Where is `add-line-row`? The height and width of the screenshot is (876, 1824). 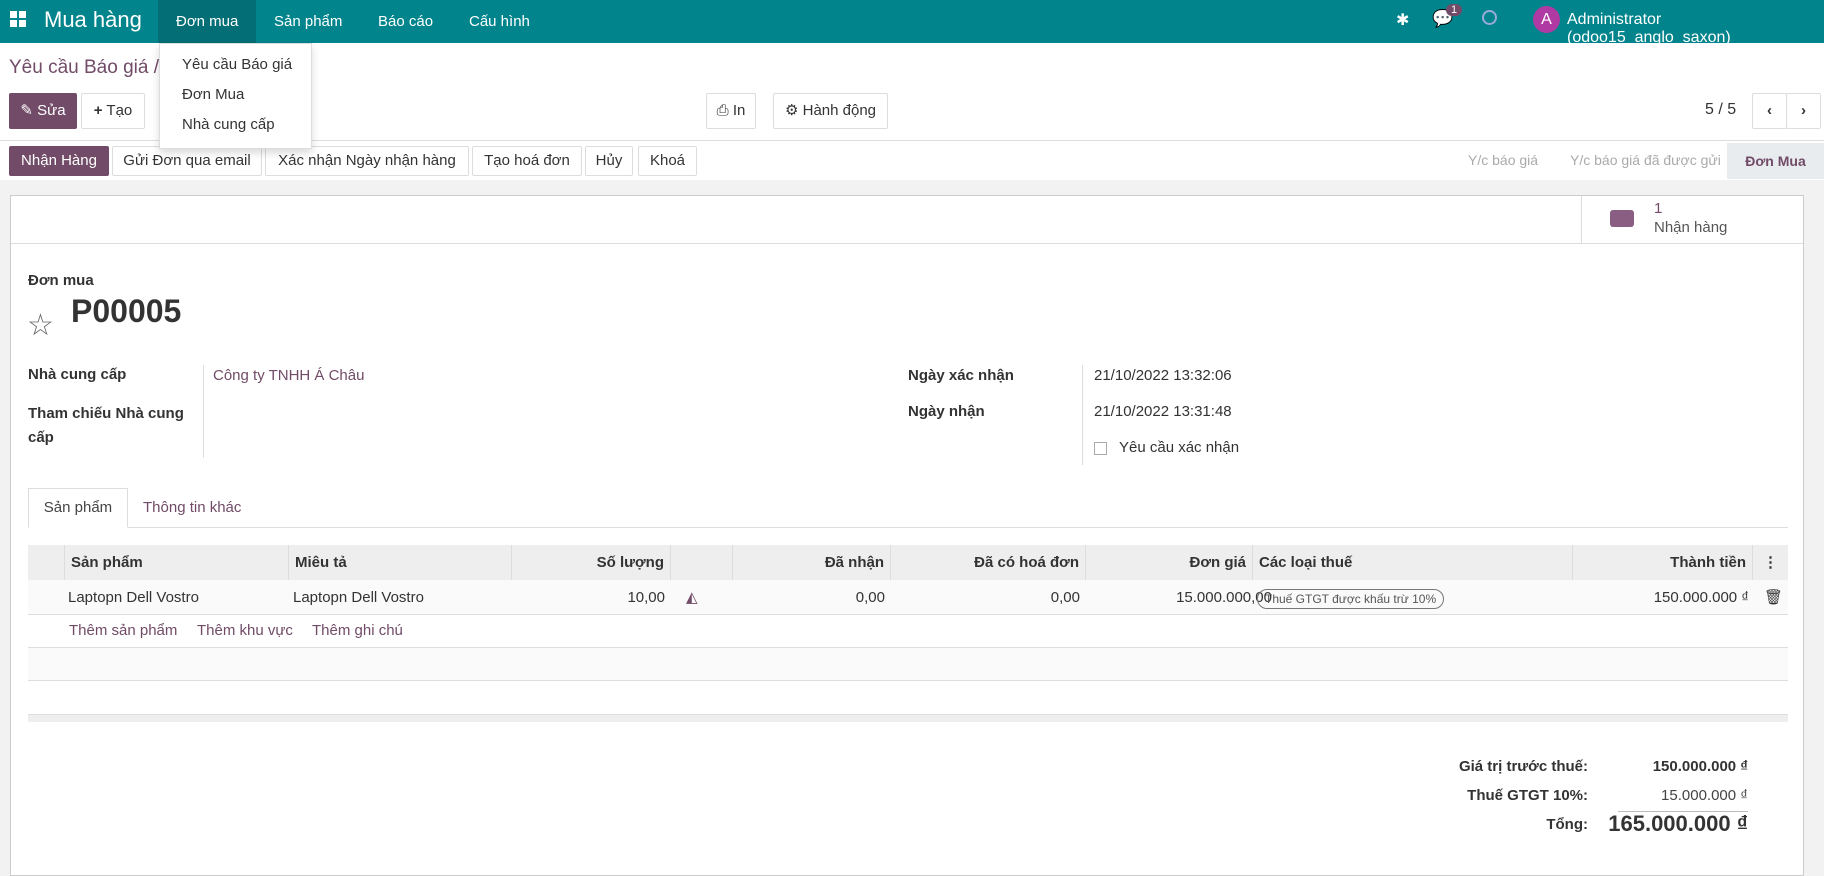 add-line-row is located at coordinates (908, 631).